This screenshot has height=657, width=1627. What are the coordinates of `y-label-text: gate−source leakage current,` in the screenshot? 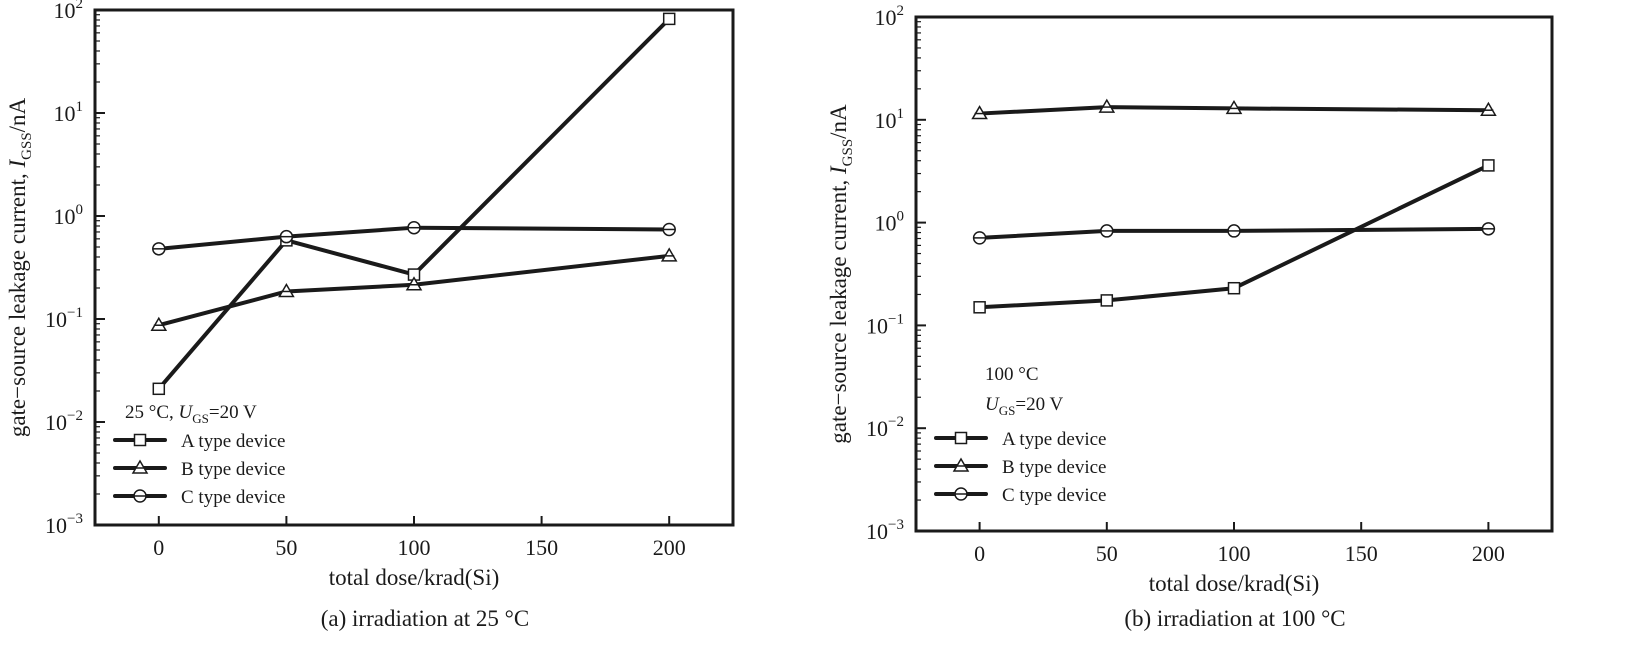 It's located at (17, 303).